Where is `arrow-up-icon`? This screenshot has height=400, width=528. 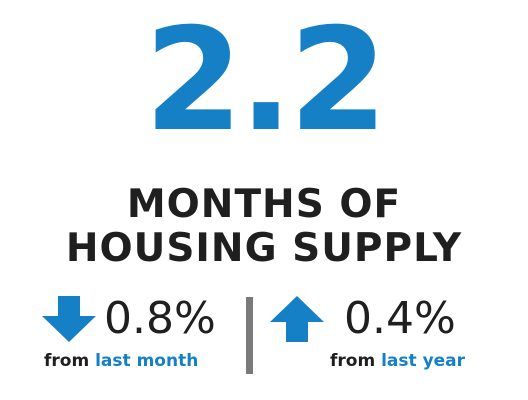 arrow-up-icon is located at coordinates (297, 319).